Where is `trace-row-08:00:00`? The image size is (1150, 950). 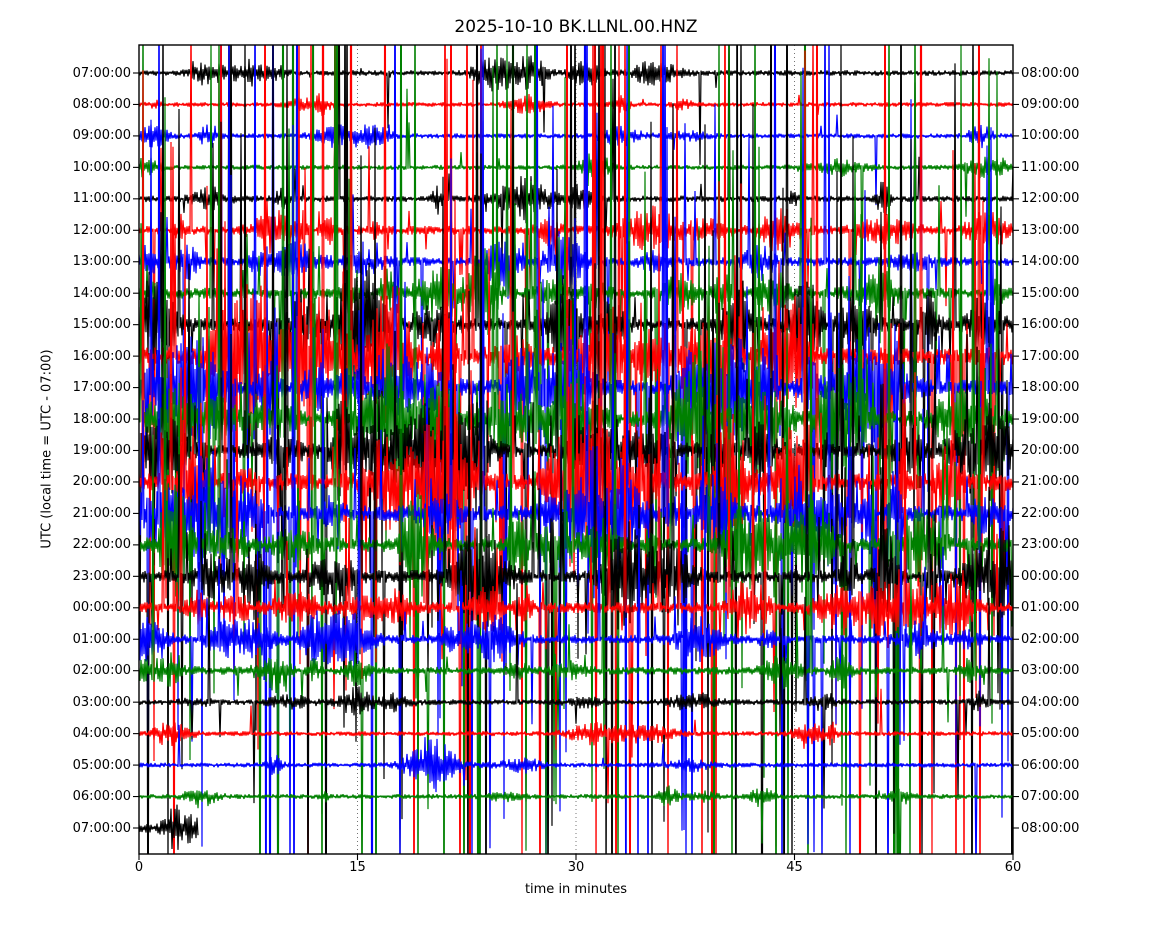 trace-row-08:00:00 is located at coordinates (576, 104).